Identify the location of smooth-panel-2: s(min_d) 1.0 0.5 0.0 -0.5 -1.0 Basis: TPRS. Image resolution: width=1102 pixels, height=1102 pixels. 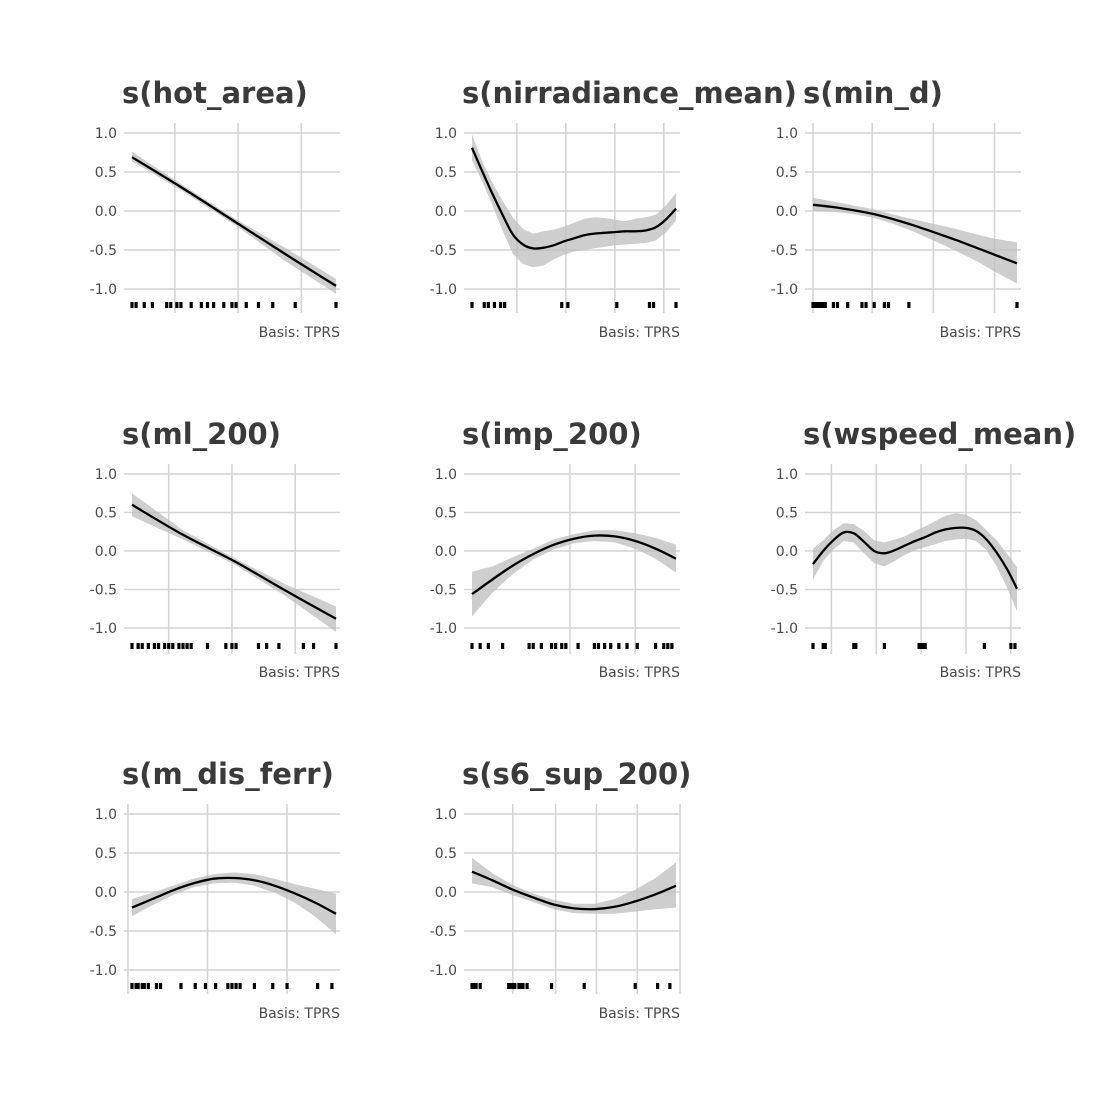
(896, 208).